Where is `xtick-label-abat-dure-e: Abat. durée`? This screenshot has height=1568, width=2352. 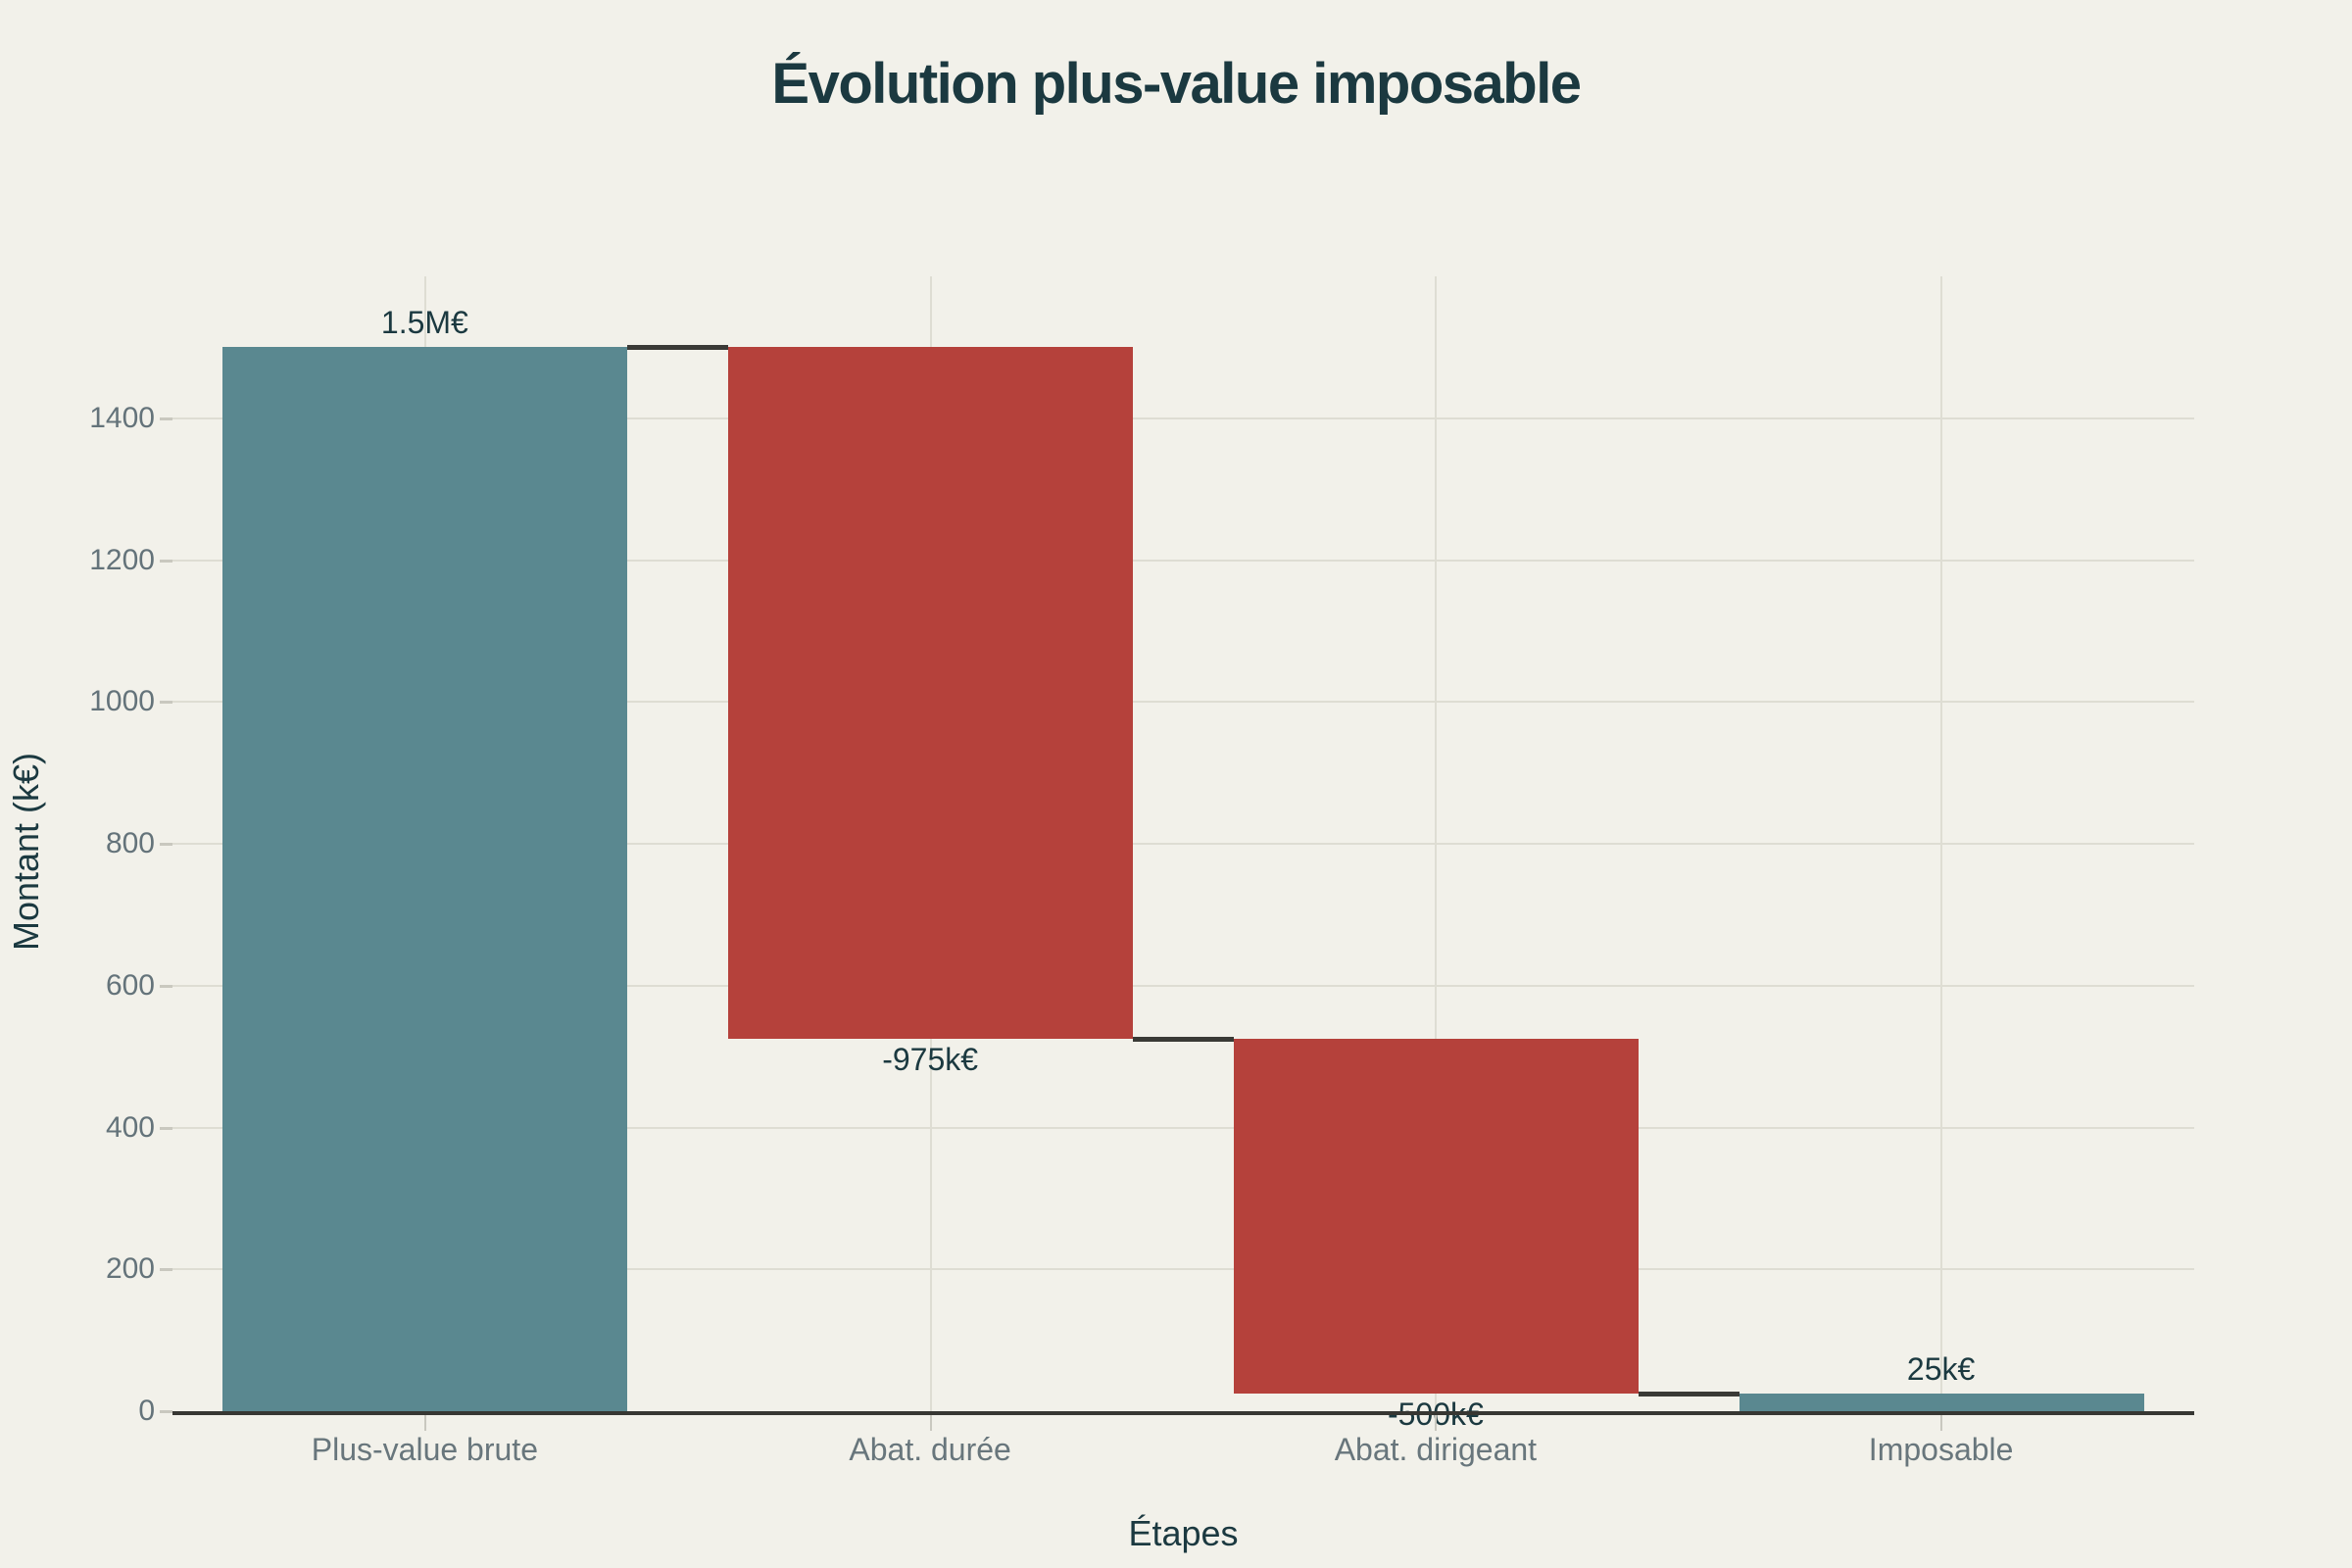 xtick-label-abat-dure-e: Abat. durée is located at coordinates (930, 1449).